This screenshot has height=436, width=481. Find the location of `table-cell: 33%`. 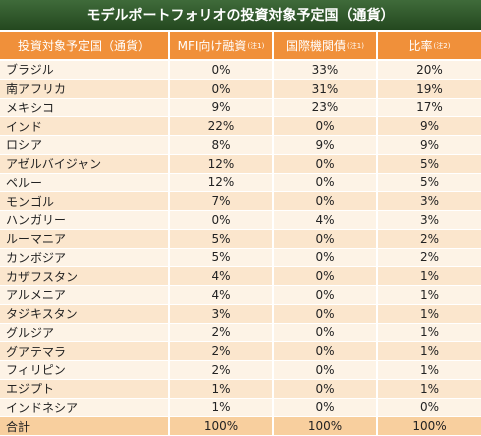

table-cell: 33% is located at coordinates (325, 70).